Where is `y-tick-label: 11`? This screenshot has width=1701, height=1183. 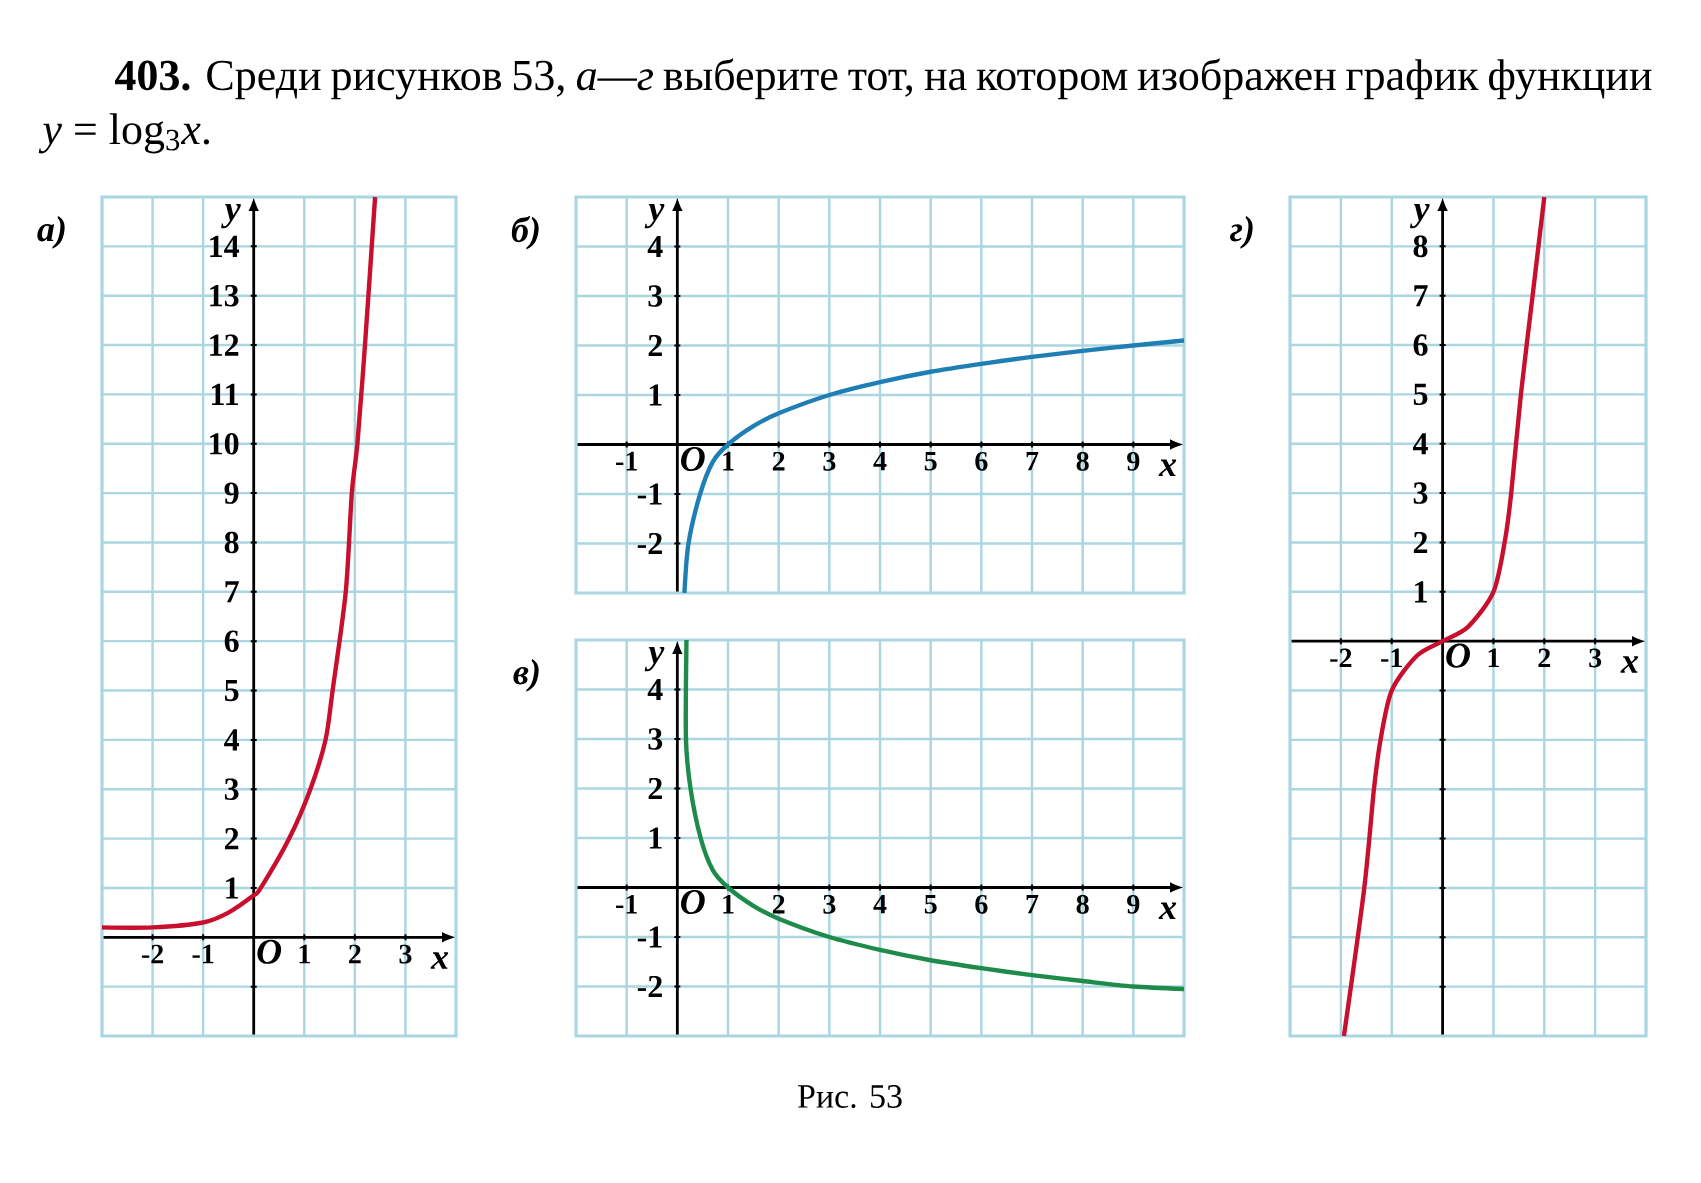
y-tick-label: 11 is located at coordinates (224, 394).